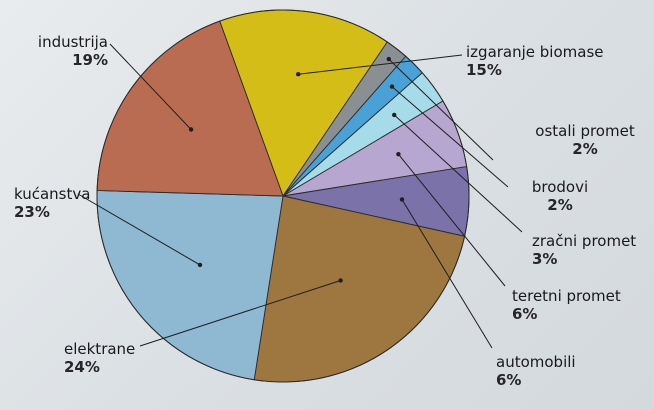 The image size is (654, 410). I want to click on slice-label-name: izgaranje biomase, so click(535, 52).